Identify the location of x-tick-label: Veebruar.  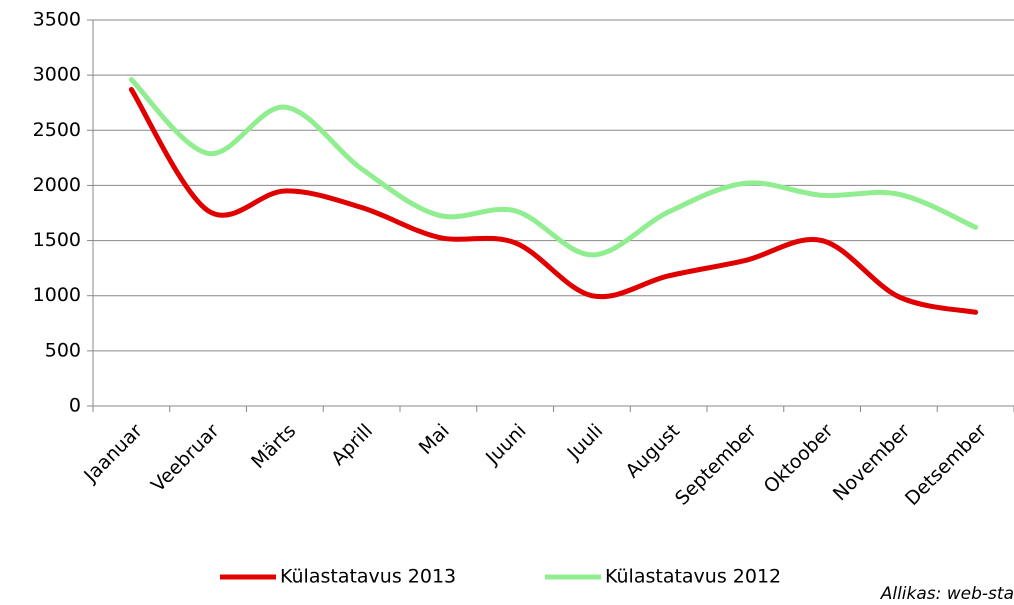
(185, 458).